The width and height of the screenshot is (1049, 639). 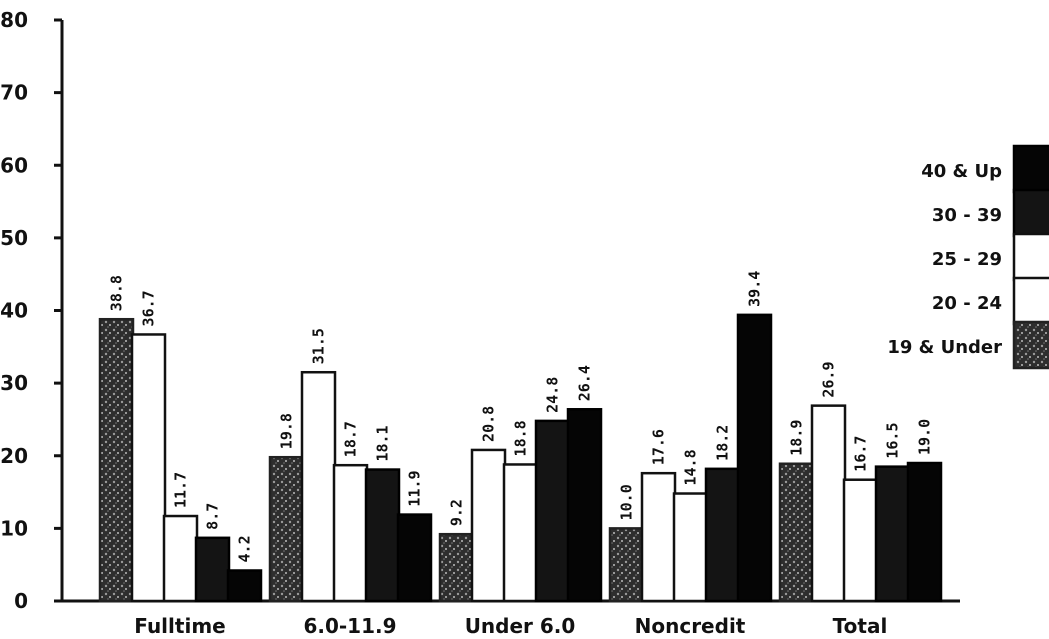 I want to click on legend: 40 & Up 30 - 39 25 - 29 20 - 24 19 & Under, so click(x=968, y=257).